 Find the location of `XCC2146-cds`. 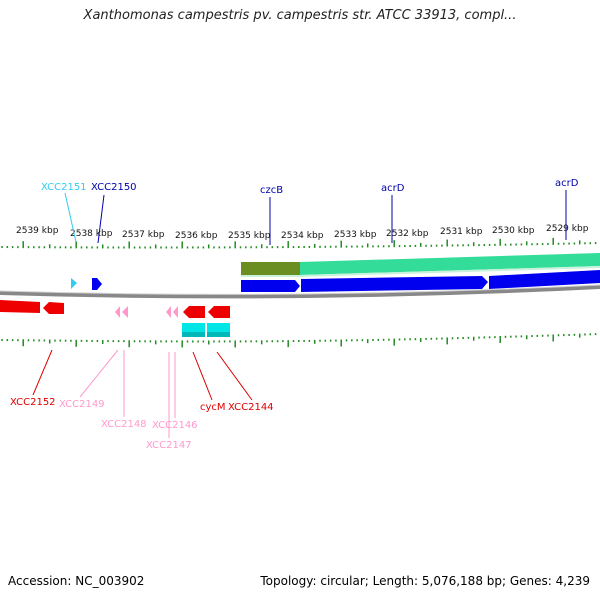

XCC2146-cds is located at coordinates (175, 312).